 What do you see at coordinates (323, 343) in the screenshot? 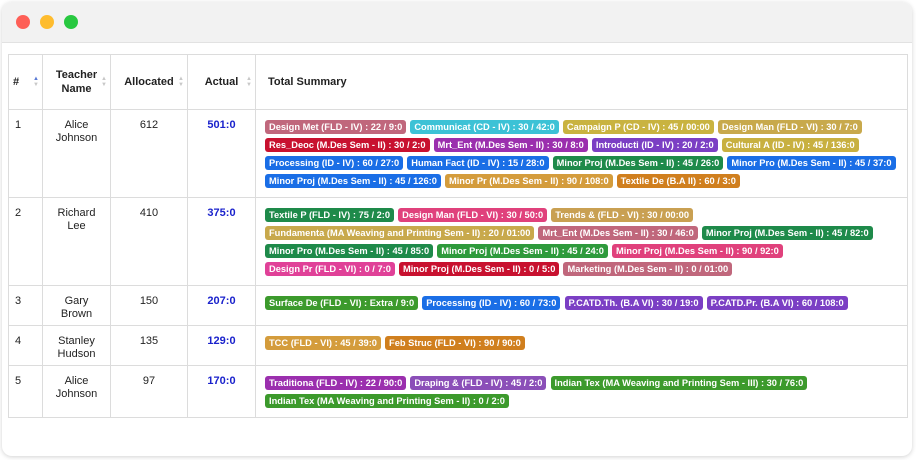
I see `course-badge: TCC (FLD - VI) : 45 / 39:0` at bounding box center [323, 343].